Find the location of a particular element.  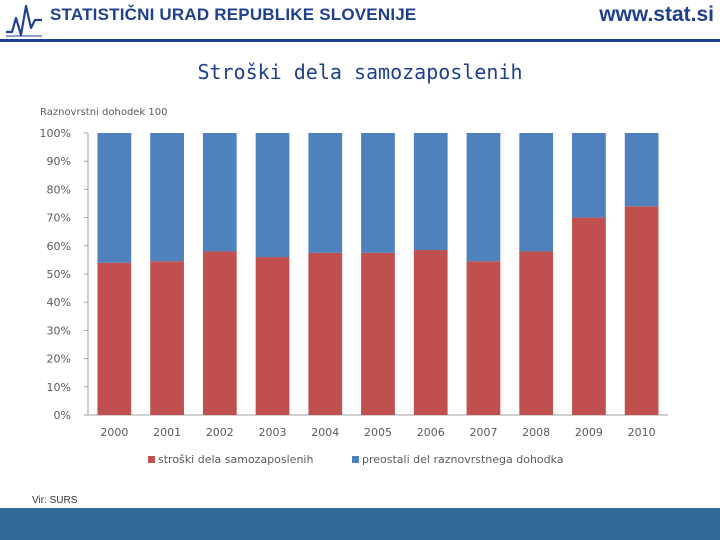

y-tick-label: 60% is located at coordinates (59, 246).